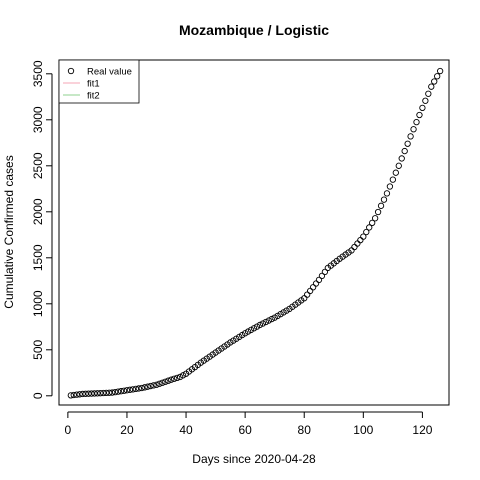 This screenshot has width=480, height=480. What do you see at coordinates (38, 349) in the screenshot?
I see `y-tick-label: 500` at bounding box center [38, 349].